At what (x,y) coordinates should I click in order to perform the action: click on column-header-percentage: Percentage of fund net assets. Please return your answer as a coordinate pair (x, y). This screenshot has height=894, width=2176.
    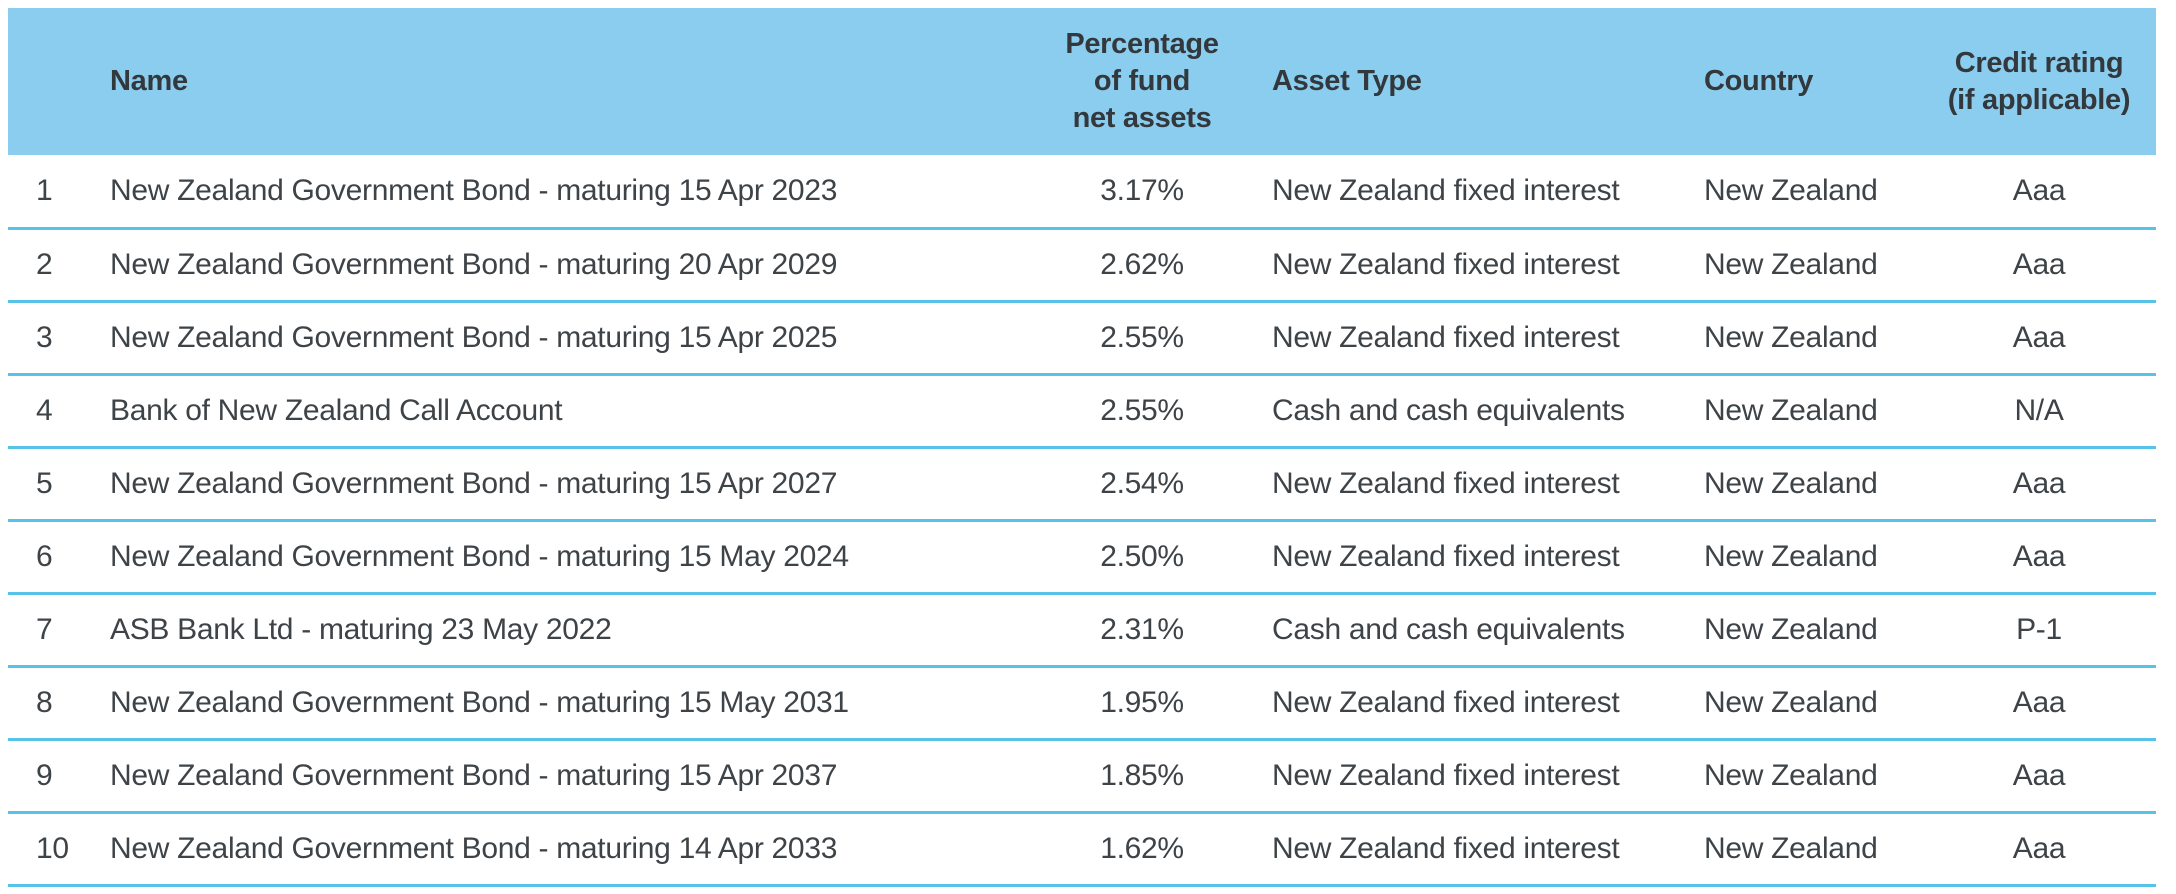
    Looking at the image, I should click on (1142, 81).